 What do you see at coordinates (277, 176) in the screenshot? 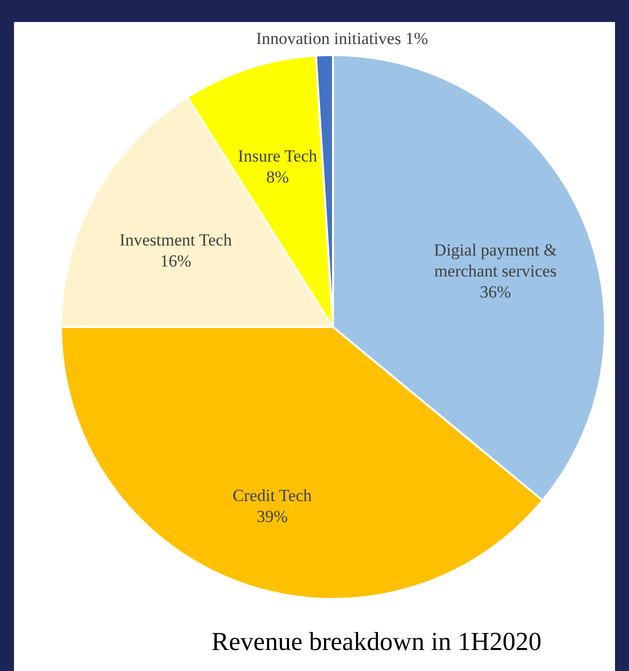
I see `data-label: 8%` at bounding box center [277, 176].